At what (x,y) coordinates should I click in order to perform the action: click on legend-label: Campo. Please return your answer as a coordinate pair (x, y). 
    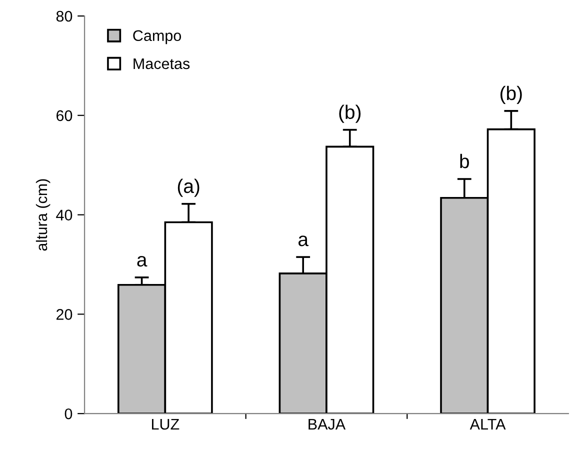
    Looking at the image, I should click on (157, 37).